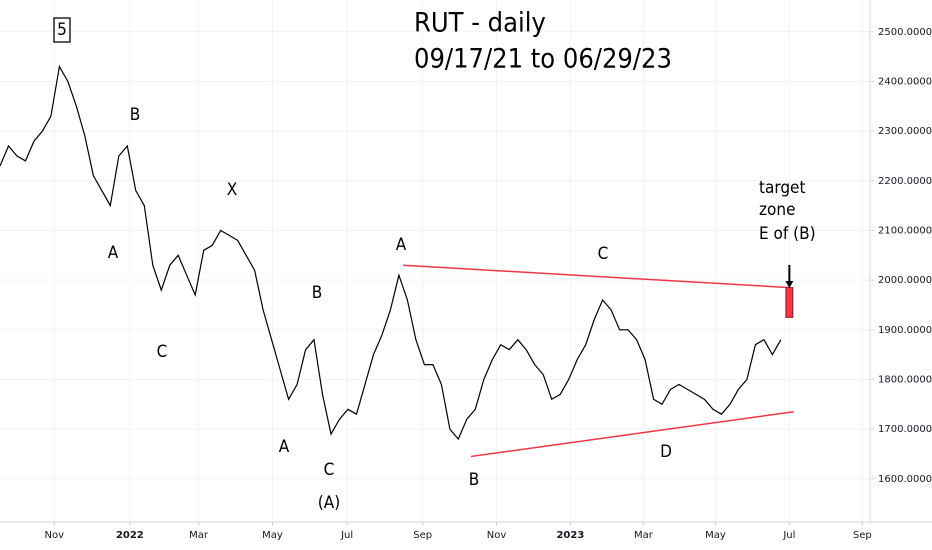 The width and height of the screenshot is (932, 550). I want to click on chart-title: RUT - daily, so click(480, 23).